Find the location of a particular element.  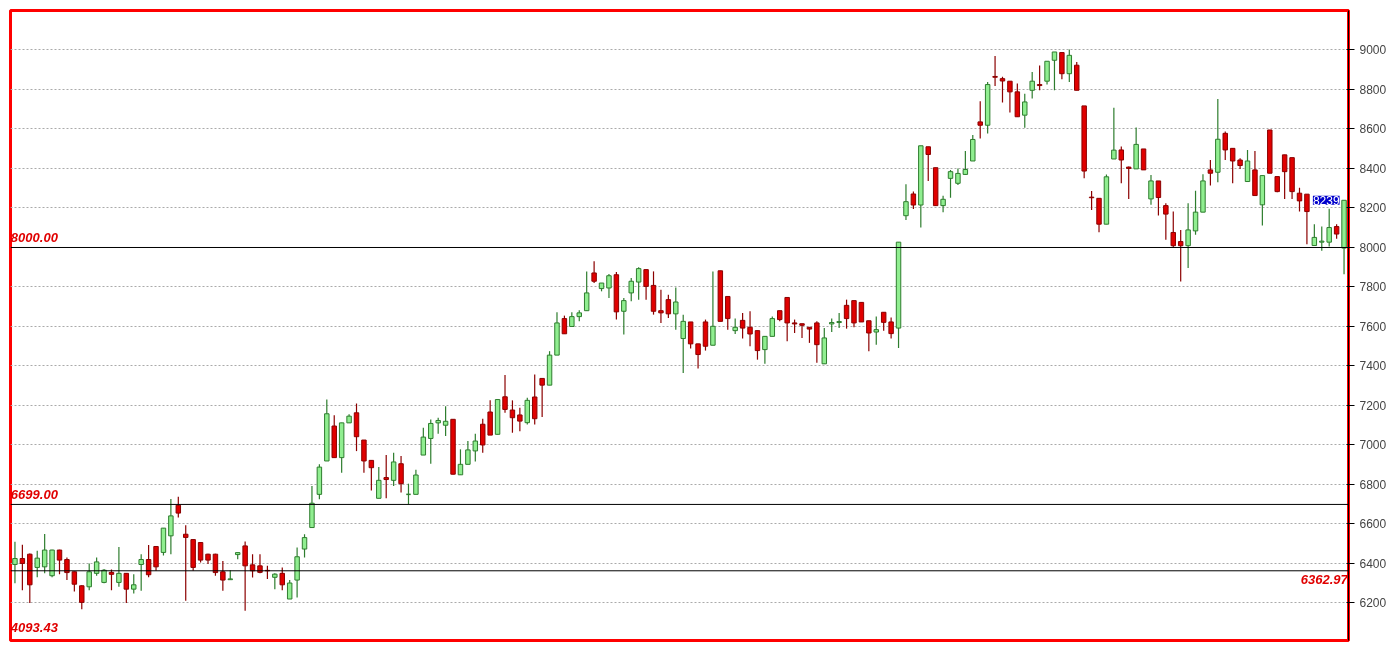

y-tick-label: 7800 is located at coordinates (1373, 287).